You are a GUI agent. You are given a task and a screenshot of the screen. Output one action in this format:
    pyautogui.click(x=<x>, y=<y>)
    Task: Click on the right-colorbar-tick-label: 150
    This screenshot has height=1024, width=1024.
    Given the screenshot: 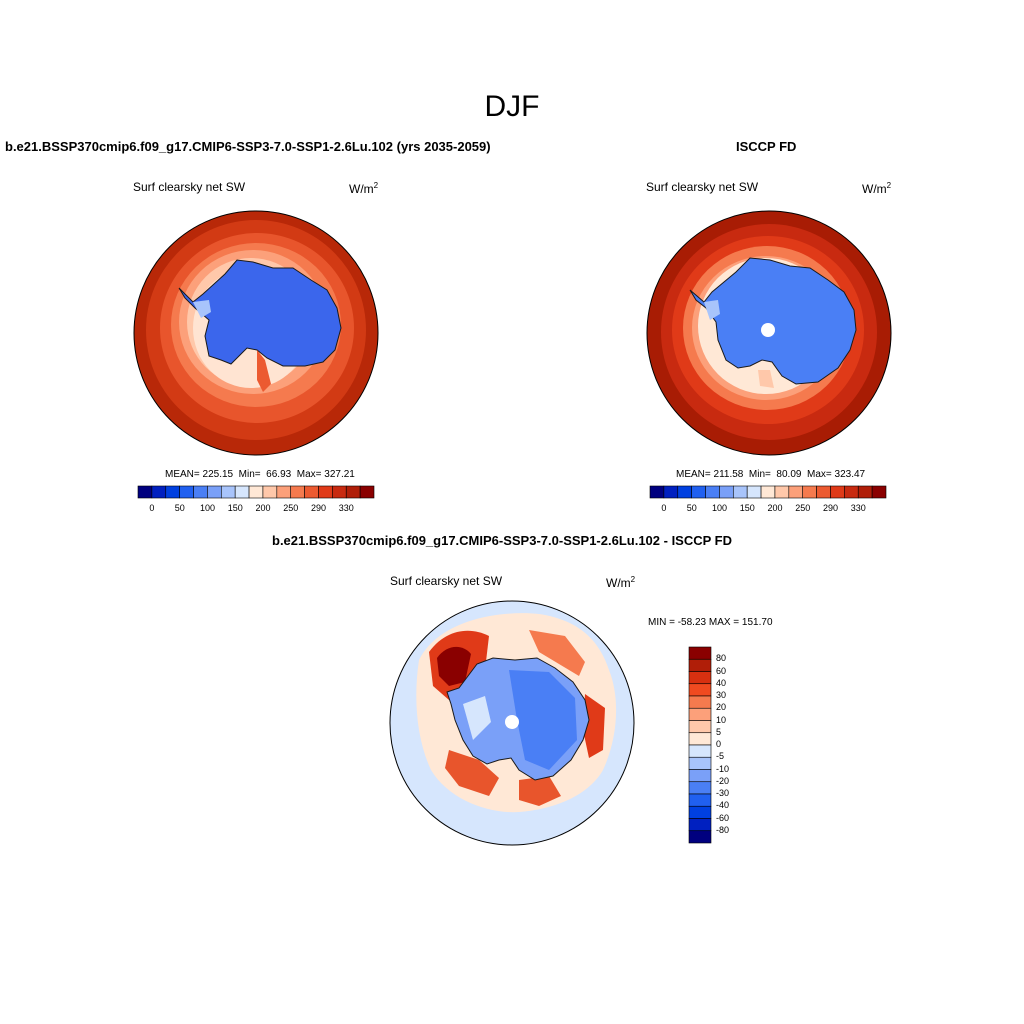 What is the action you would take?
    pyautogui.click(x=747, y=508)
    